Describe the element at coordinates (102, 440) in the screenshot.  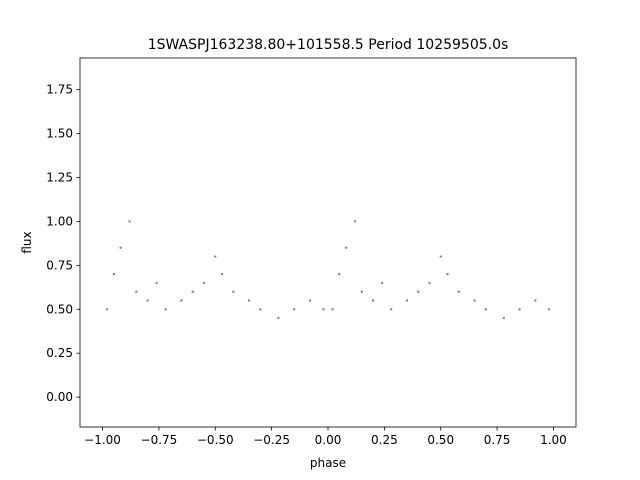
I see `x-tick-label: −1.00` at that location.